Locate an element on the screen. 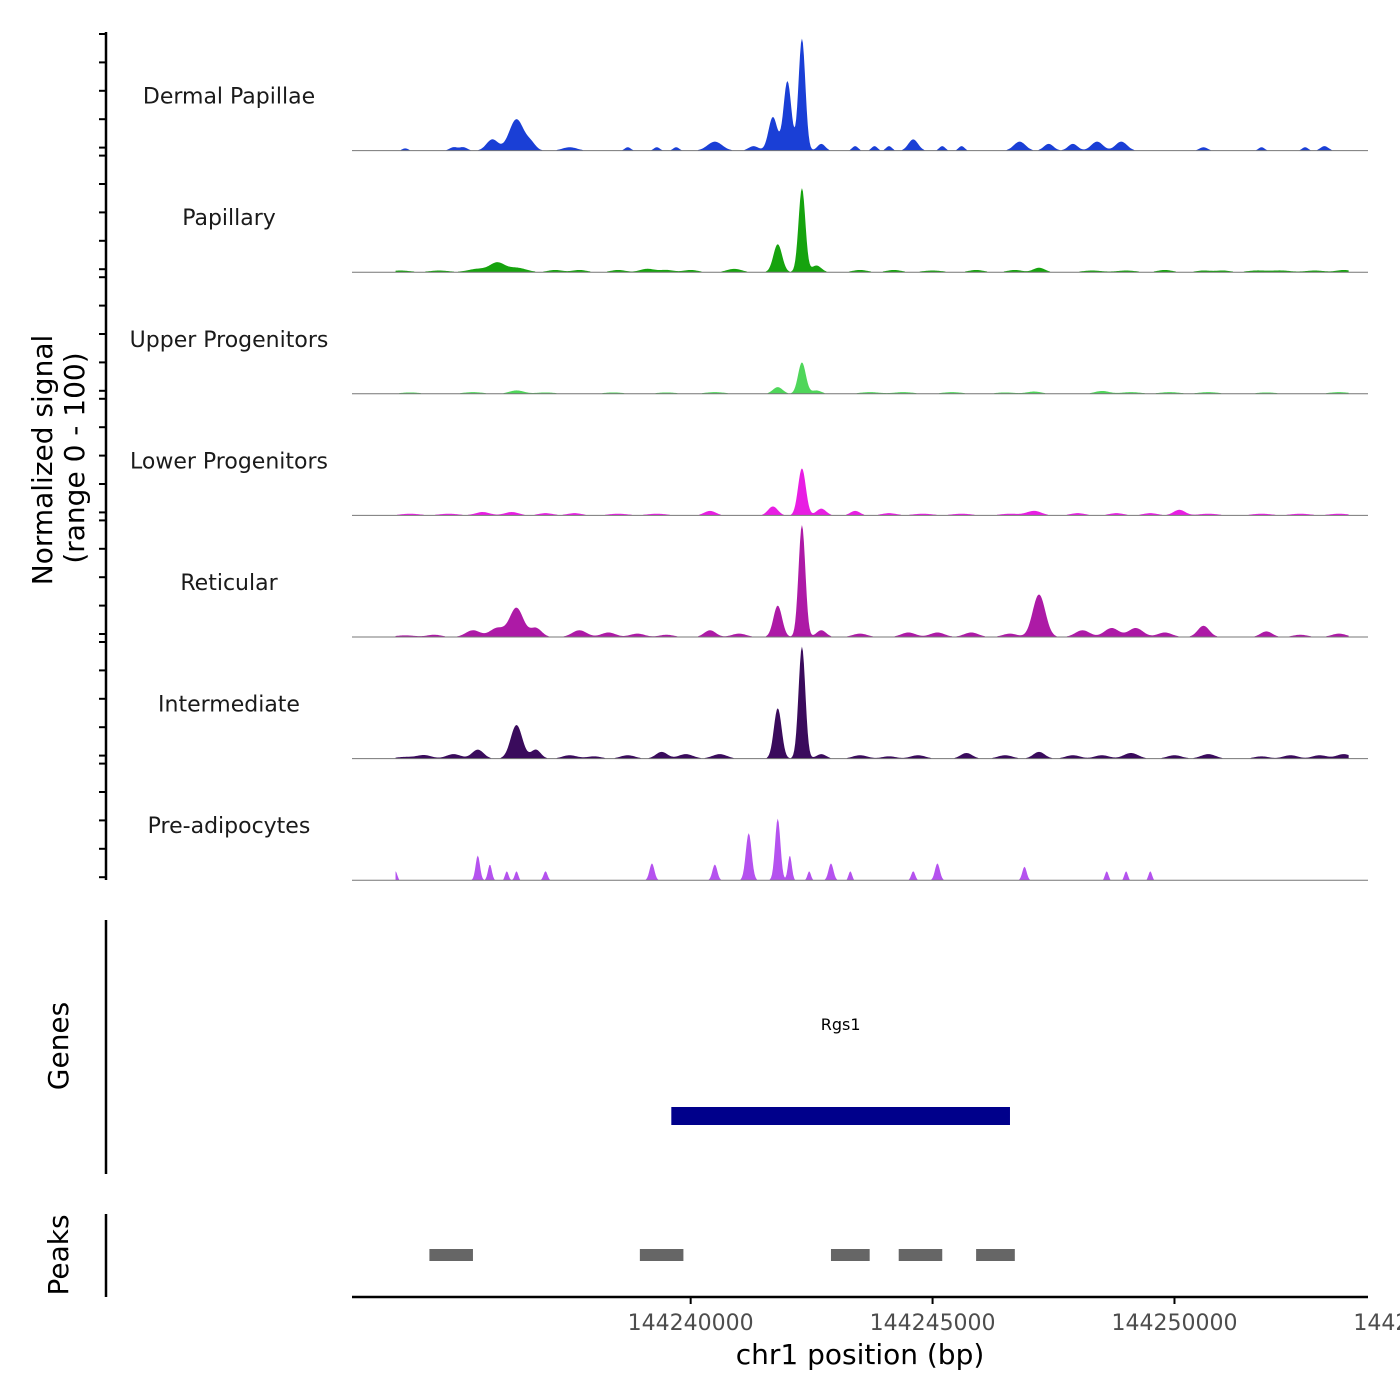 The height and width of the screenshot is (1400, 1400). track-papillary: Papillary is located at coordinates (775, 230).